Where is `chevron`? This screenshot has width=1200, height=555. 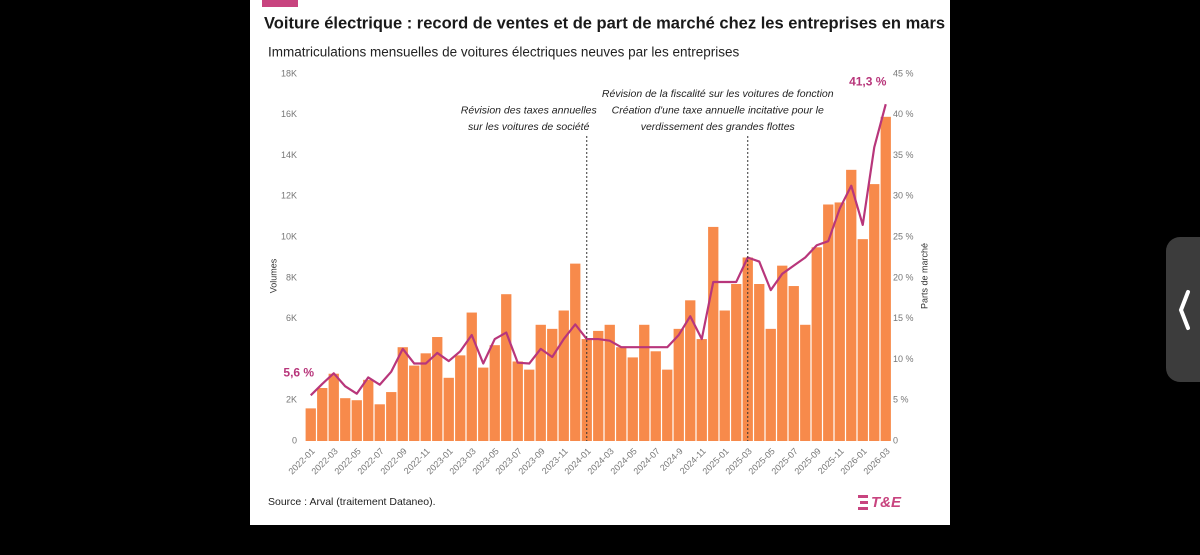
chevron is located at coordinates (1184, 310).